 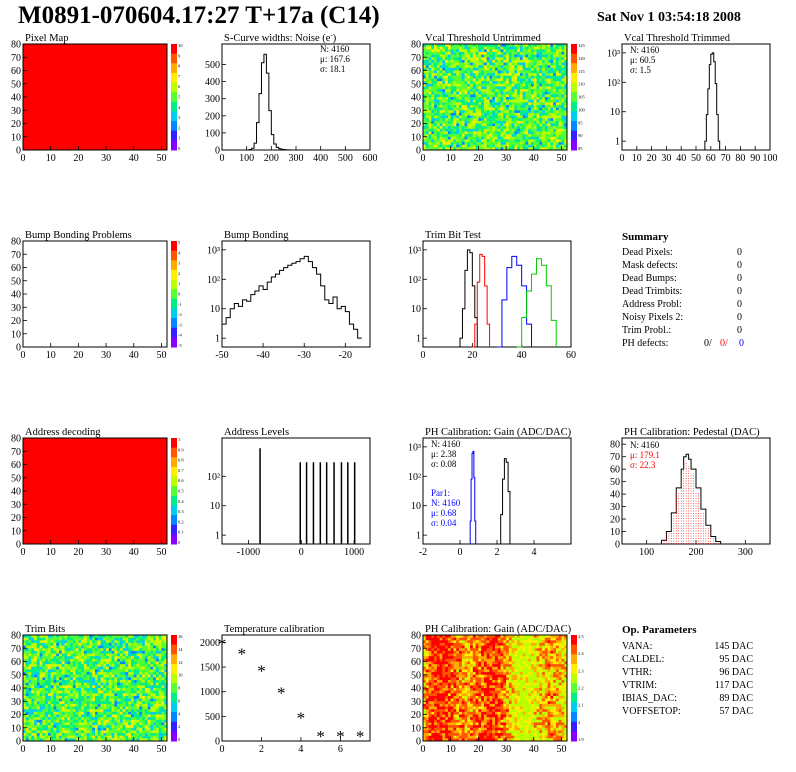 What do you see at coordinates (179, 148) in the screenshot?
I see `palette-label: 0` at bounding box center [179, 148].